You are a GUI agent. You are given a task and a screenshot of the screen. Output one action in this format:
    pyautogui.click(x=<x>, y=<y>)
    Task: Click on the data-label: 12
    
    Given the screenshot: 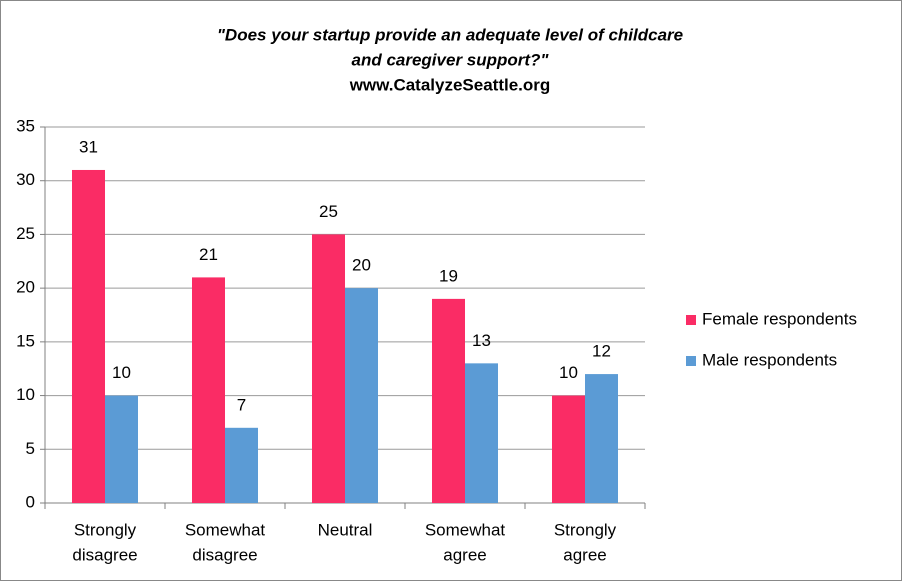 What is the action you would take?
    pyautogui.click(x=601, y=351)
    